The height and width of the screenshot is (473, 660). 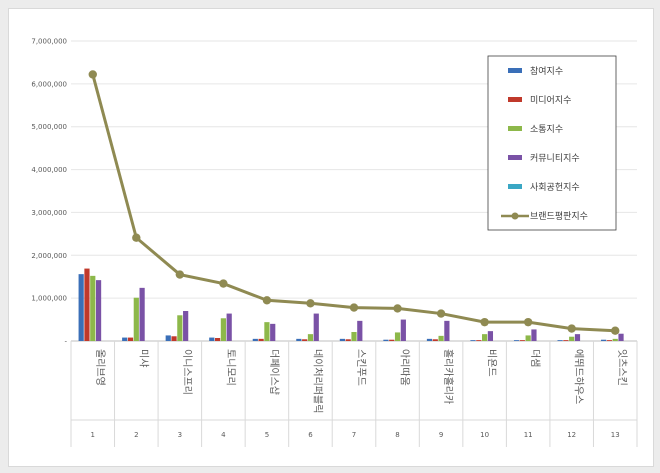 I want to click on category-label: 아리따움, so click(x=405, y=367).